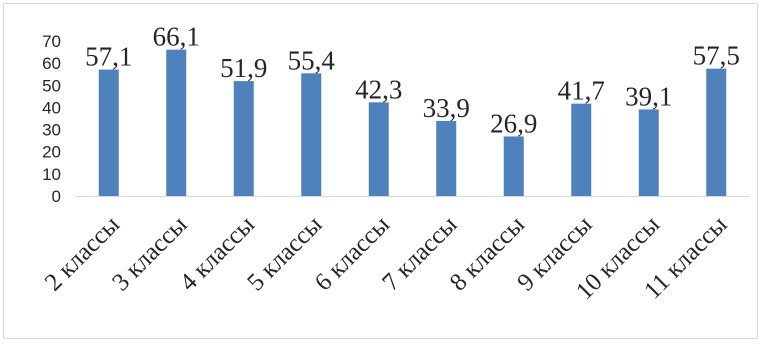 The height and width of the screenshot is (345, 766). What do you see at coordinates (648, 96) in the screenshot?
I see `data-label: 39,1` at bounding box center [648, 96].